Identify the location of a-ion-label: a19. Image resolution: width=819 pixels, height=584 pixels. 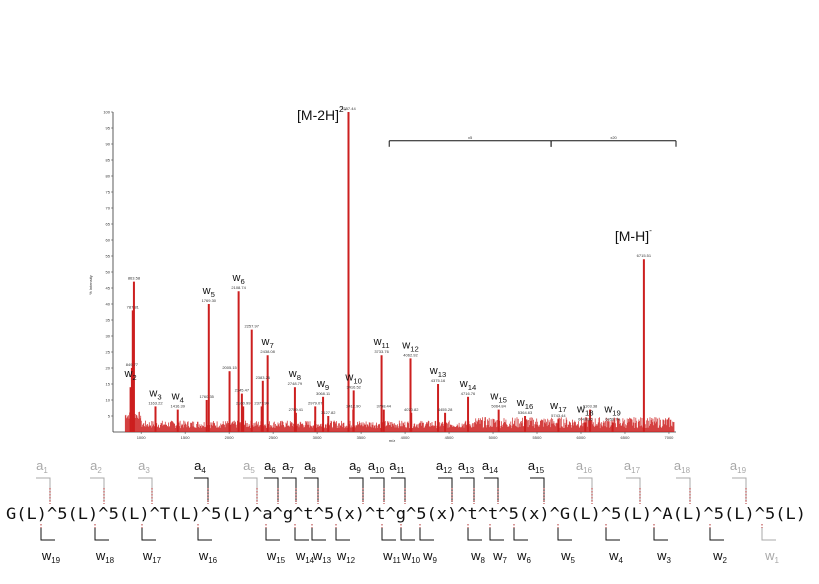
(738, 466).